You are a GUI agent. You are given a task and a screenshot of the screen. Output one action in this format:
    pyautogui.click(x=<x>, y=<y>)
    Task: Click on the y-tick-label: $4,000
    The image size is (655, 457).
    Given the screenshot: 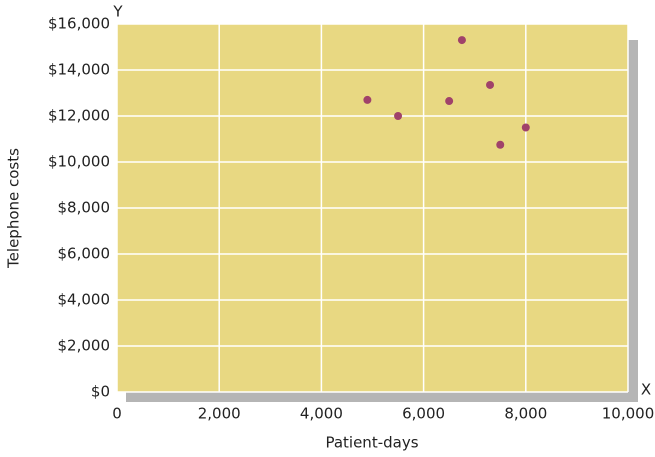 What is the action you would take?
    pyautogui.click(x=84, y=300)
    